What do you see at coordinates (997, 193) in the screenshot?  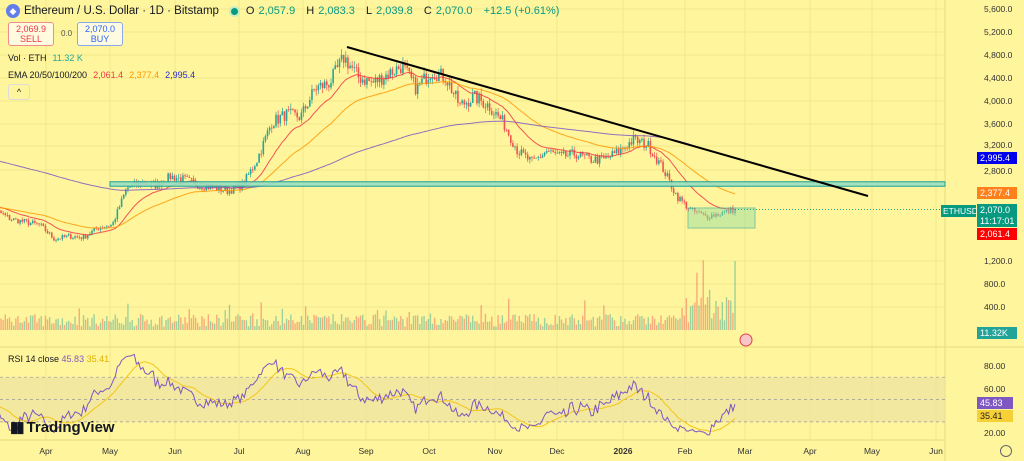 I see `ema50-price-tag: 2,377.4` at bounding box center [997, 193].